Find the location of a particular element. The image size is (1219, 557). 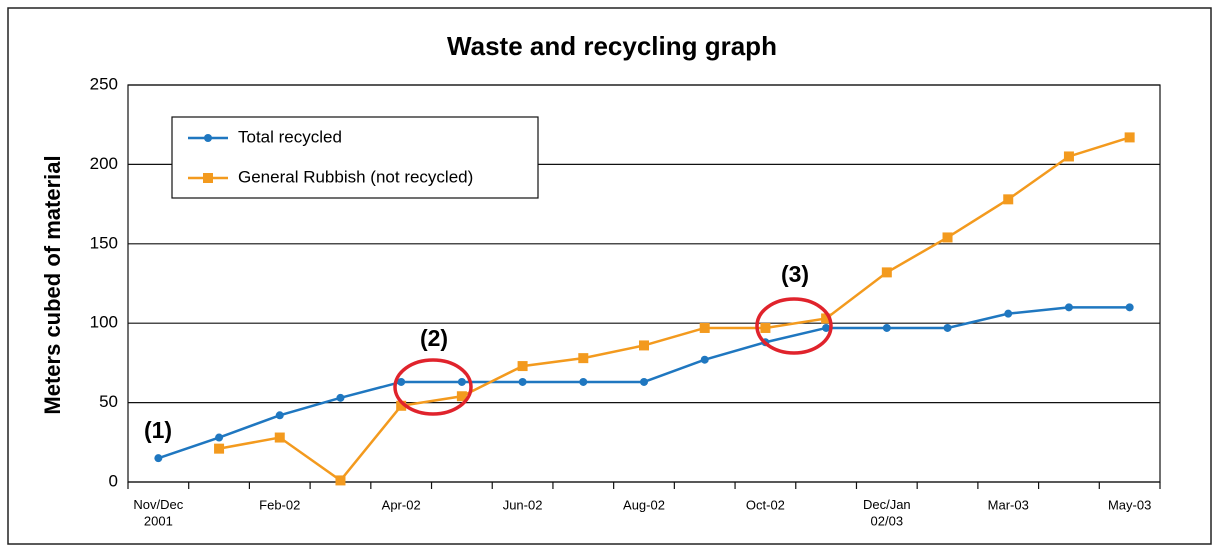

x-tick-label: Aug-02 is located at coordinates (644, 504).